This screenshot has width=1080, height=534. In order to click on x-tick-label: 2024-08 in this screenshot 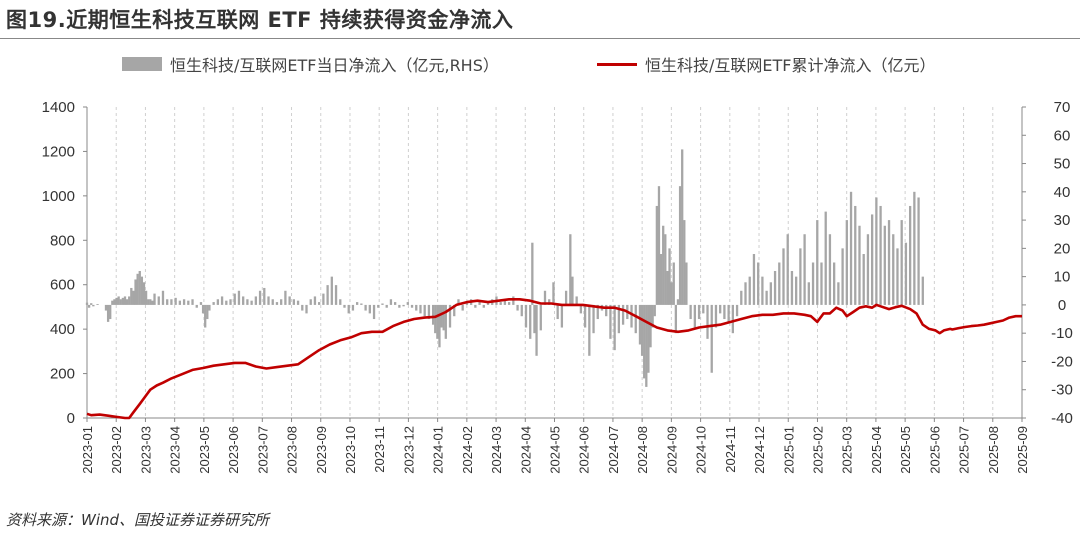, I will do `click(642, 450)`.